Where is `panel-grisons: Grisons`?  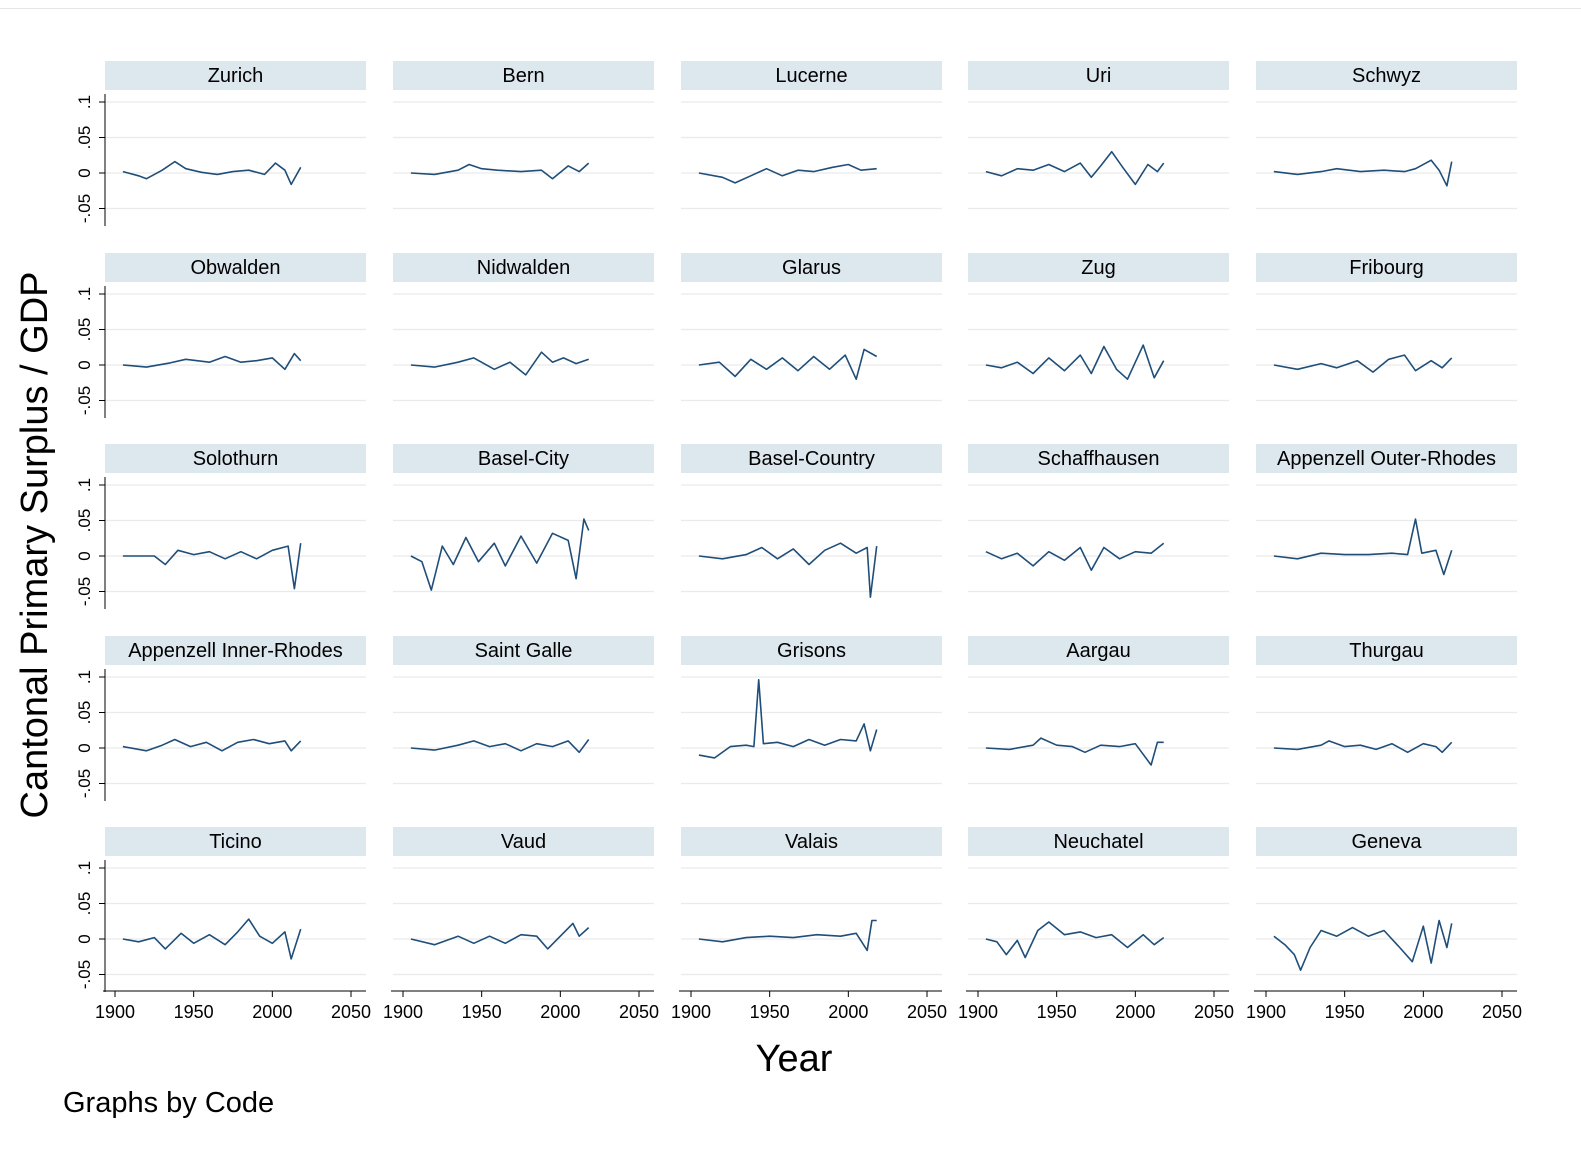 panel-grisons: Grisons is located at coordinates (811, 710).